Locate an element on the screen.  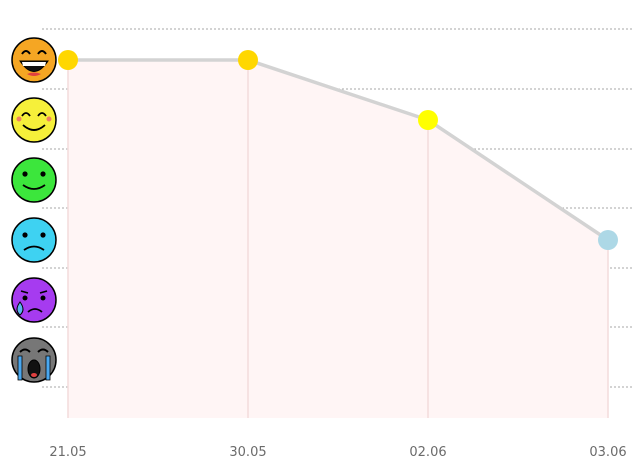
frowning-face-icon is located at coordinates (34, 240).